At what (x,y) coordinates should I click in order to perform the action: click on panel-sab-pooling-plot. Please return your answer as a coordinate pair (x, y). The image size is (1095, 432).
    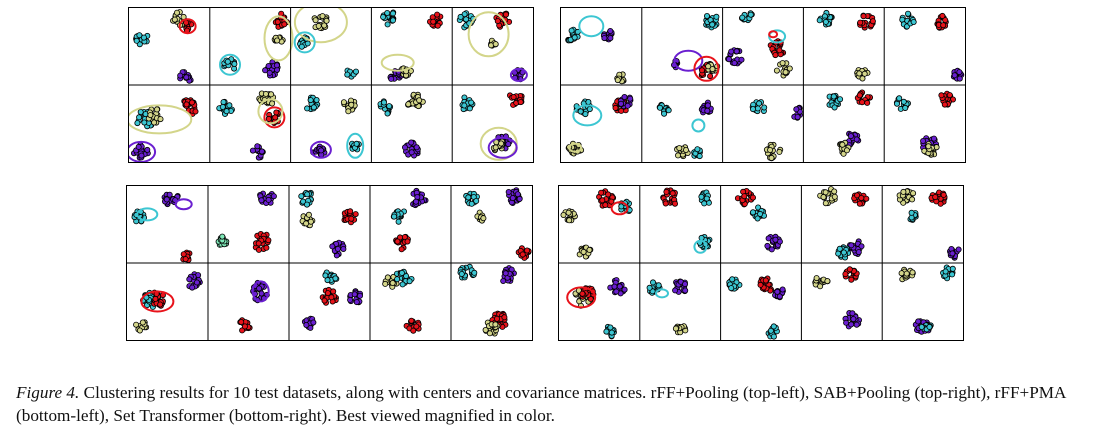
    Looking at the image, I should click on (763, 85).